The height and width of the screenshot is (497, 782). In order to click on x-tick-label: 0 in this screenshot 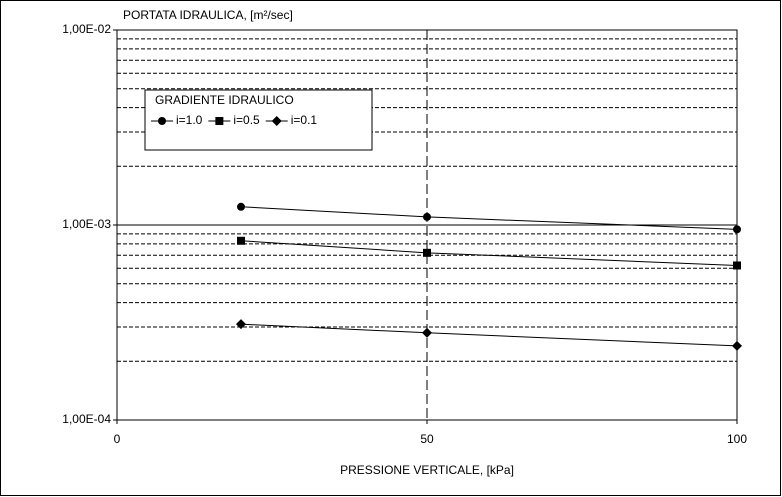, I will do `click(117, 439)`.